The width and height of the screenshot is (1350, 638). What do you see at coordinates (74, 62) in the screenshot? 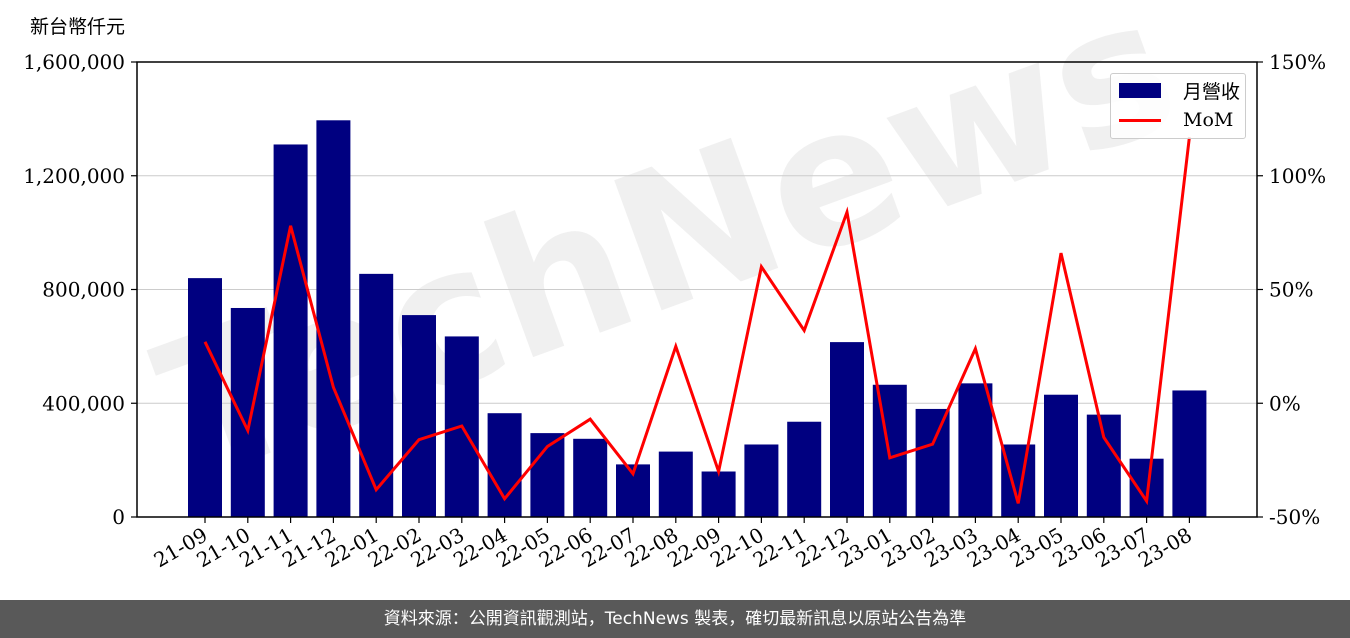
I see `y-left-tick-label: 1,600,000` at bounding box center [74, 62].